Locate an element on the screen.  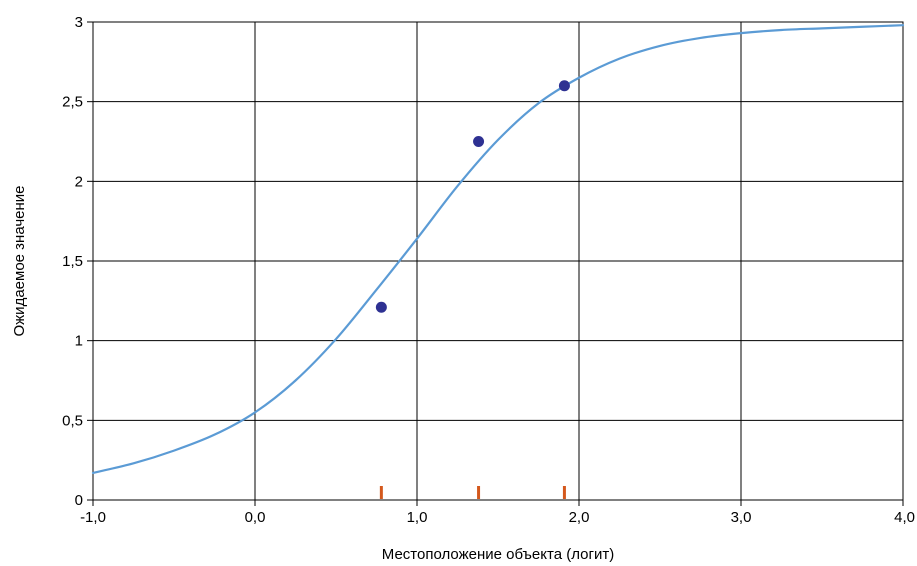
x-tick-label: 4,0 is located at coordinates (904, 517).